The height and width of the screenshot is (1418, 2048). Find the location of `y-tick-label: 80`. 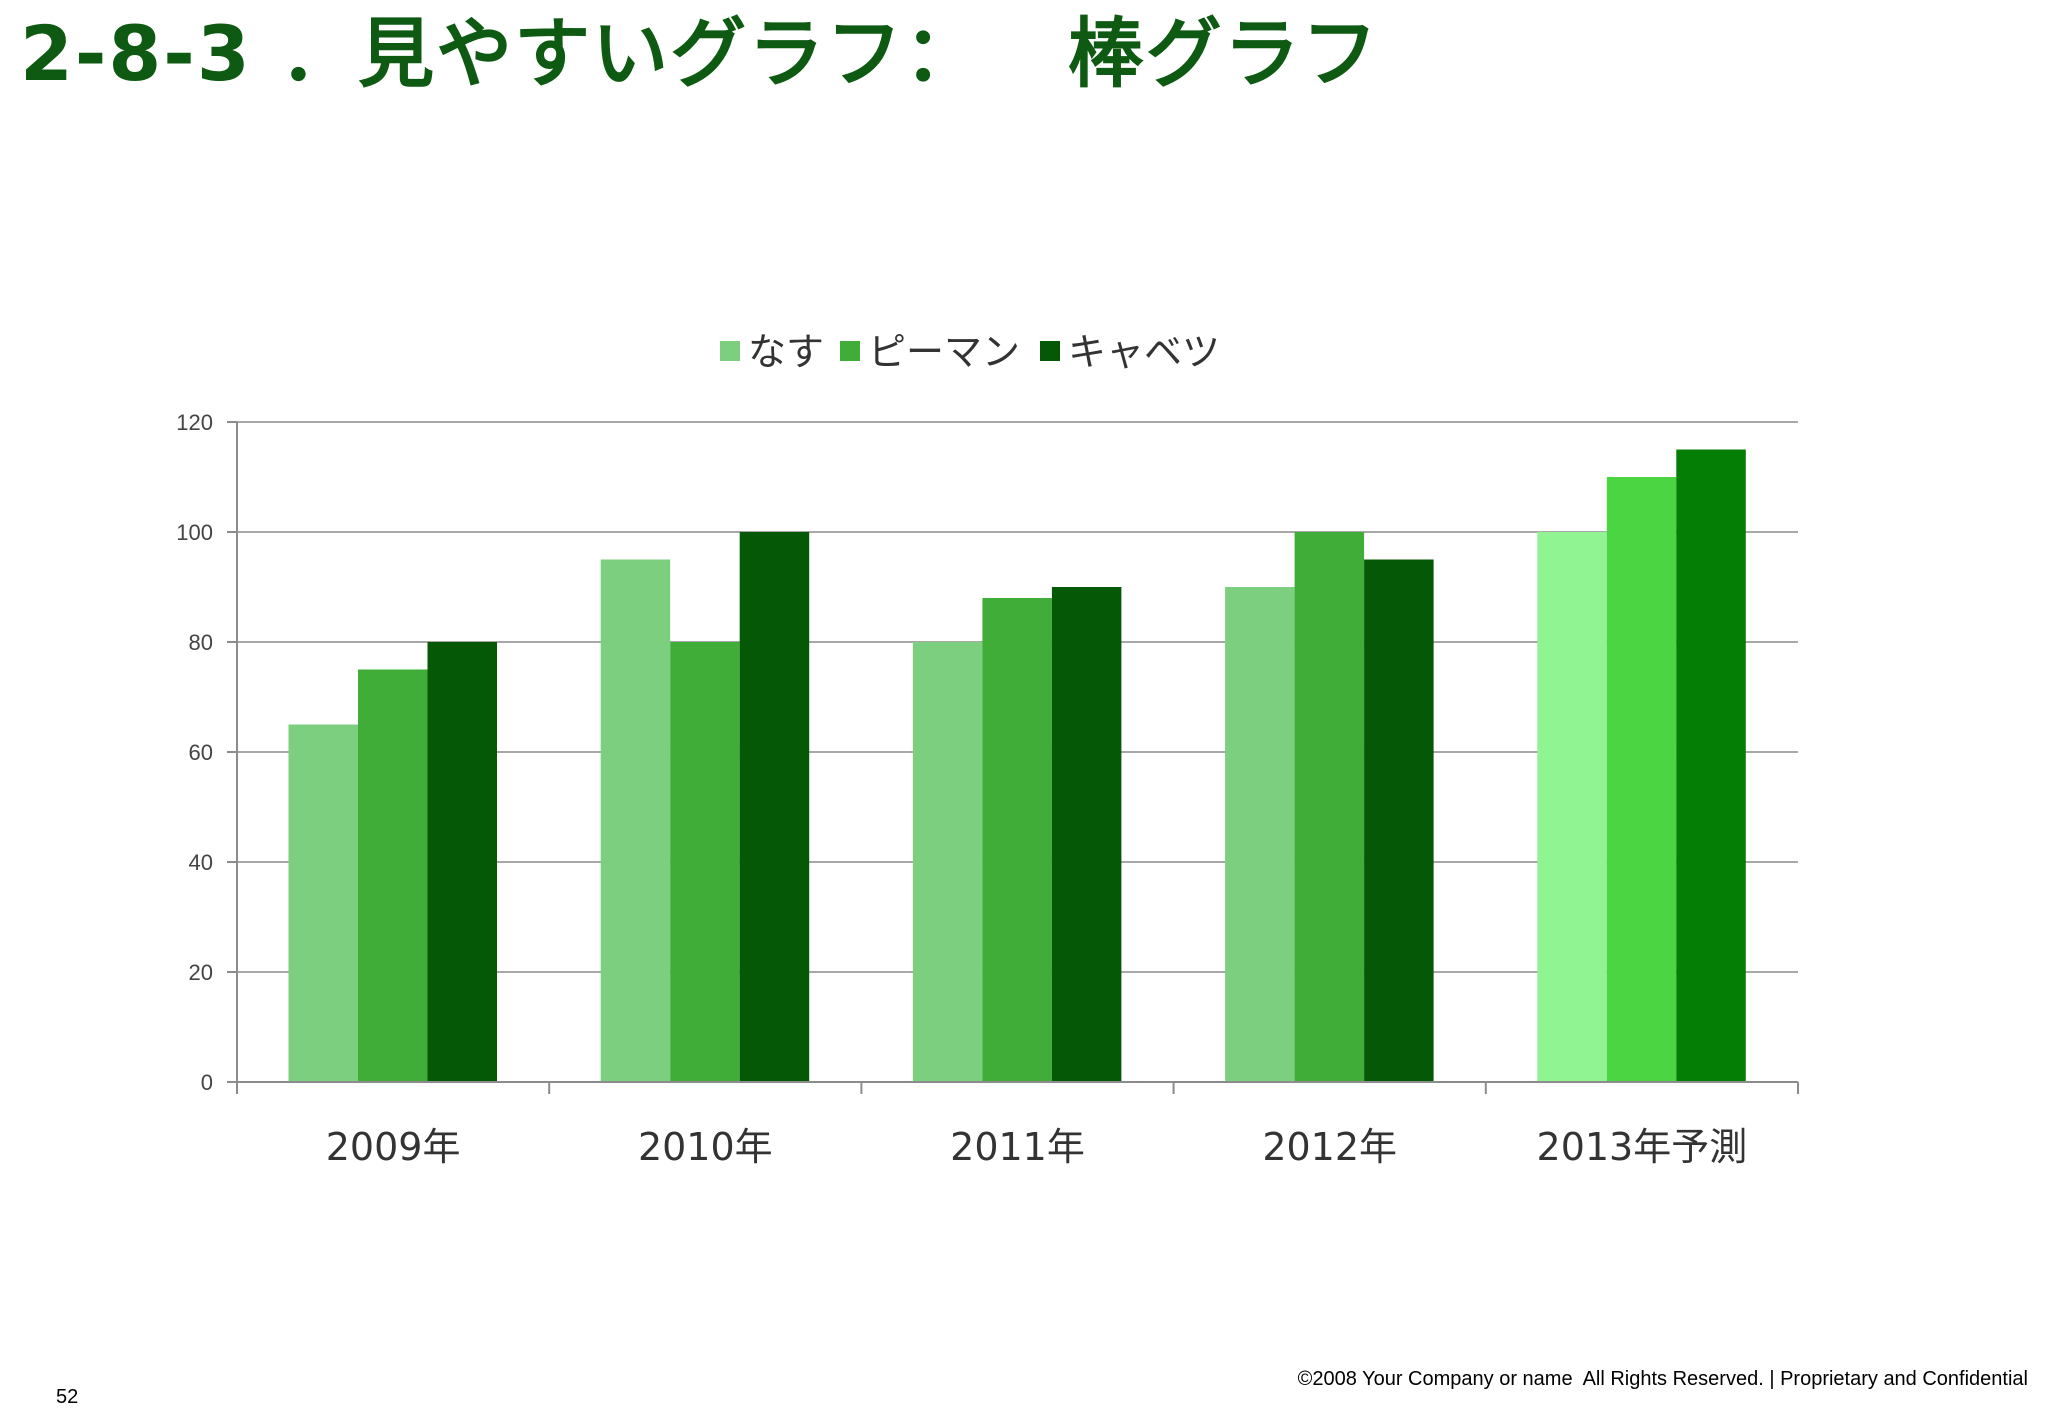

y-tick-label: 80 is located at coordinates (201, 642).